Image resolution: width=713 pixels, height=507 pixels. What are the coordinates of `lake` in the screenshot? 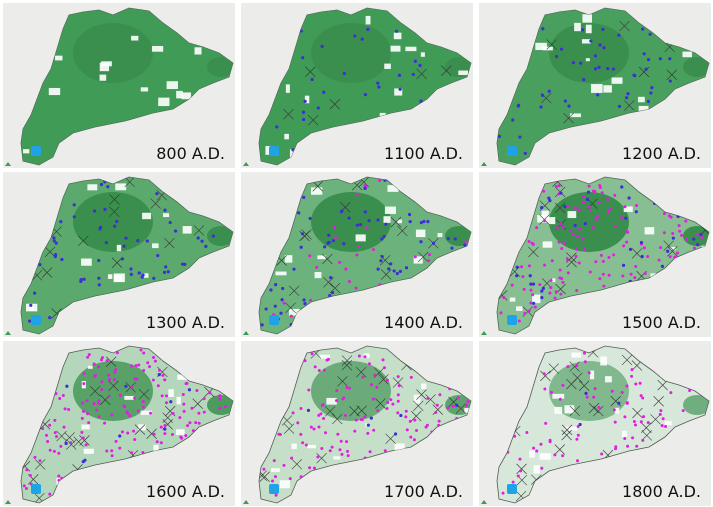 It's located at (512, 320).